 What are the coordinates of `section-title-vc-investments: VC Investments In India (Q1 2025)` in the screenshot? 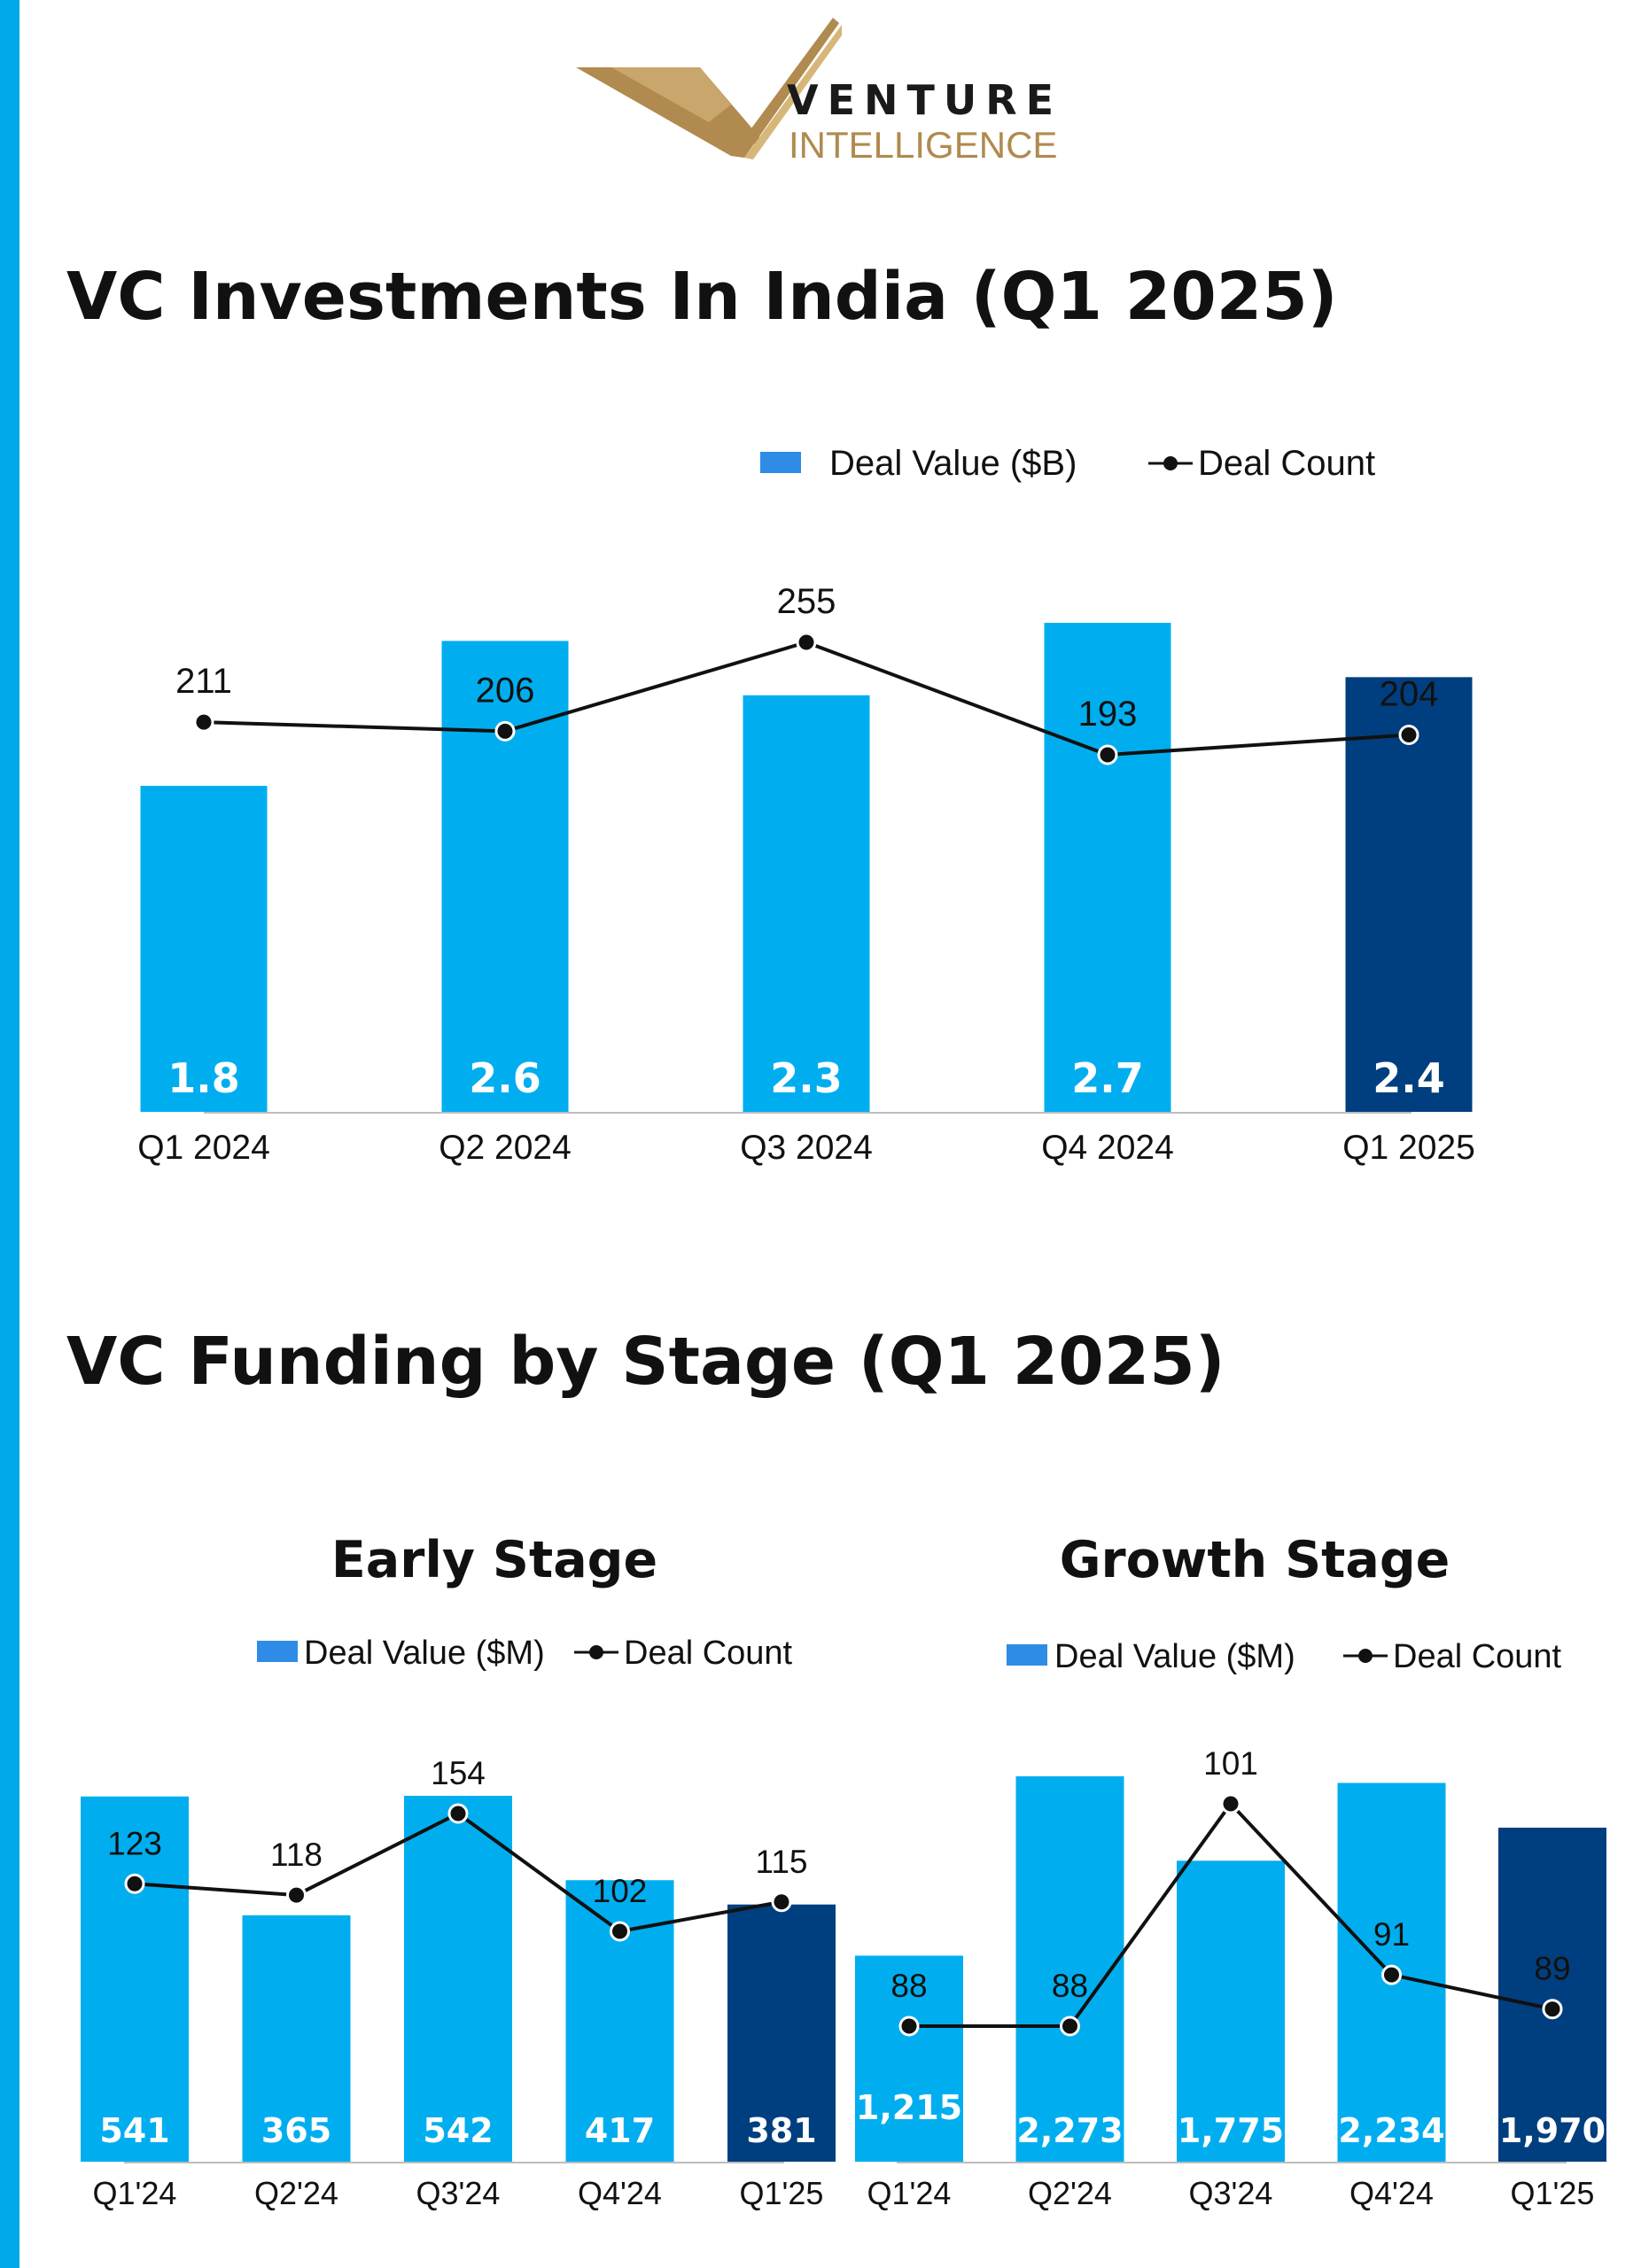 It's located at (702, 297).